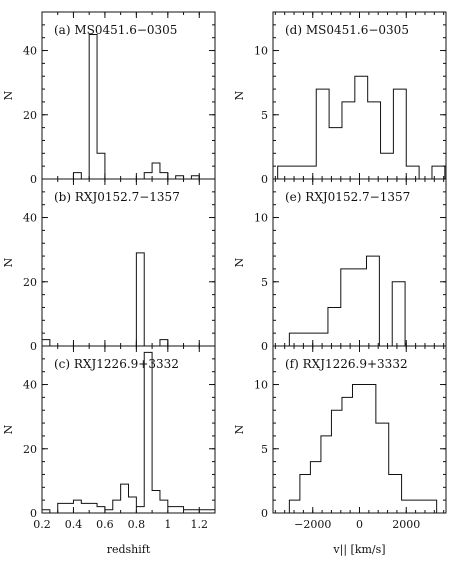 The height and width of the screenshot is (568, 463). What do you see at coordinates (312, 524) in the screenshot?
I see `x-tick-label: −2000` at bounding box center [312, 524].